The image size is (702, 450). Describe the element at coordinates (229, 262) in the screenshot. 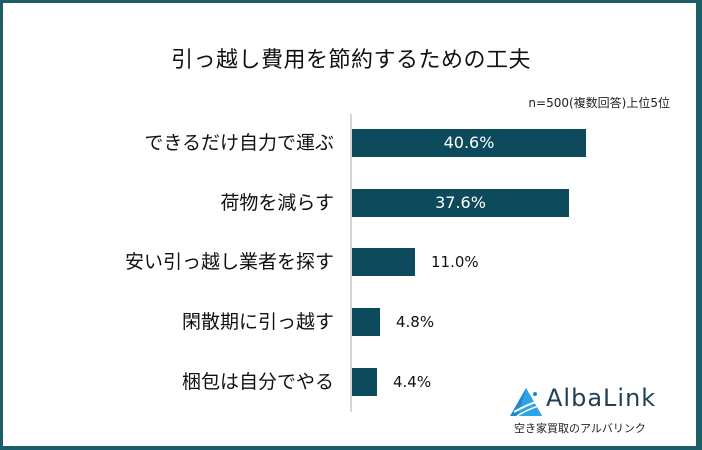

I see `category-label: 安い引っ越し業者を探す` at that location.